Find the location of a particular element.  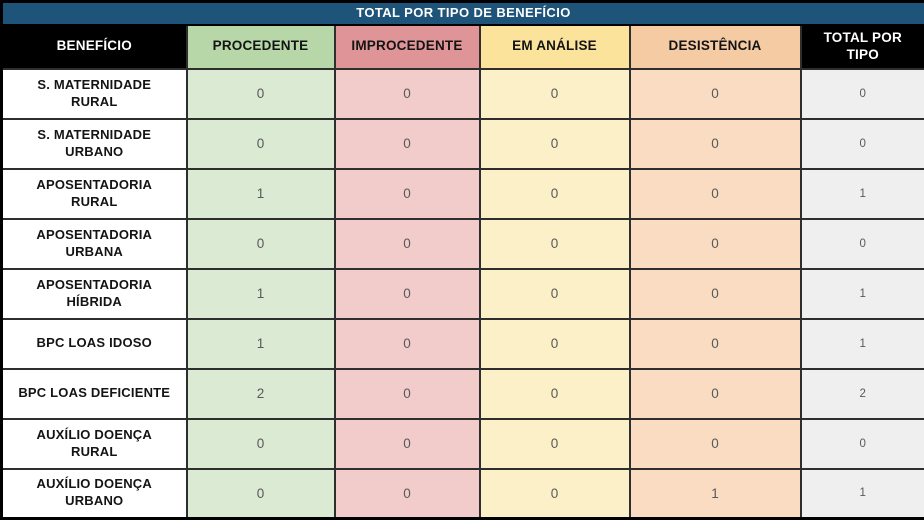

table-title-row: TOTAL POR TIPO DE BENEFÍCIO is located at coordinates (462, 13).